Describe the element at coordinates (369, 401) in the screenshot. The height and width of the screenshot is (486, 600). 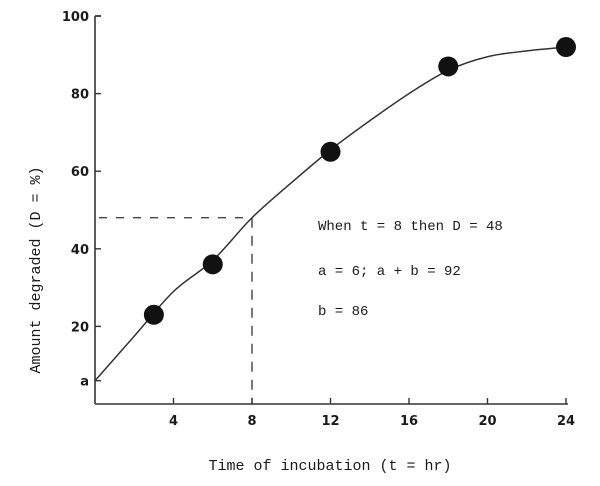
I see `x-ticks` at that location.